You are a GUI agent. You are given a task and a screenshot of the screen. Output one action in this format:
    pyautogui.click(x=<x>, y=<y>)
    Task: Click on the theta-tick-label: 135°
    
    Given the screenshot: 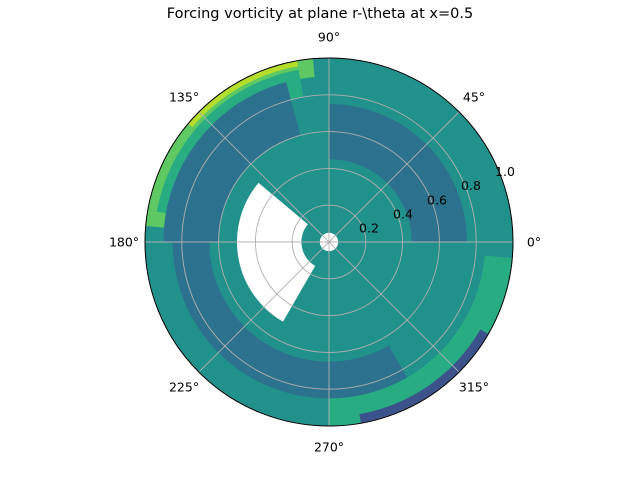 What is the action you would take?
    pyautogui.click(x=184, y=97)
    